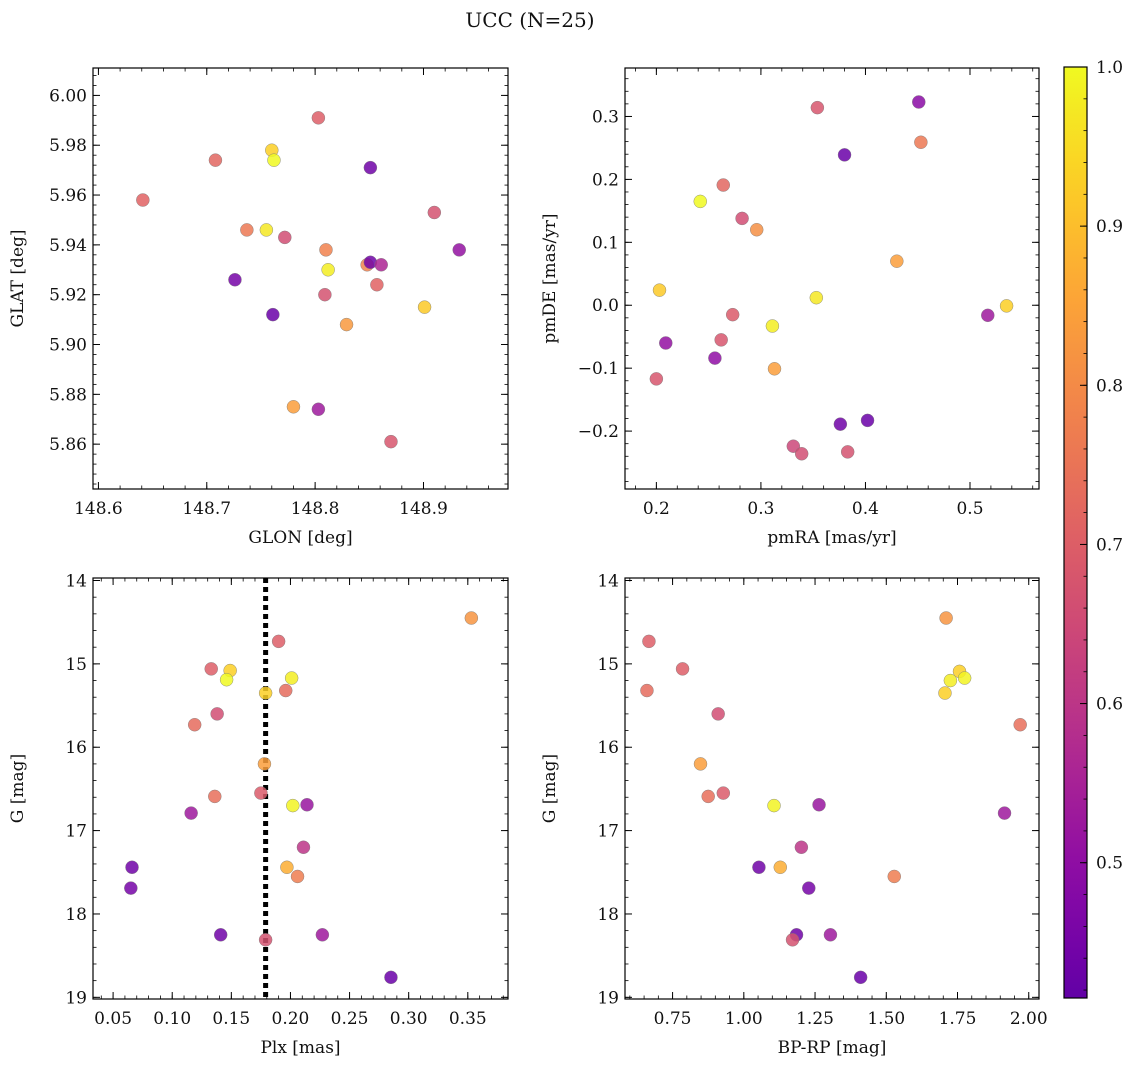 The height and width of the screenshot is (1067, 1136). Describe the element at coordinates (958, 1019) in the screenshot. I see `x-tick-label: 1.75` at that location.